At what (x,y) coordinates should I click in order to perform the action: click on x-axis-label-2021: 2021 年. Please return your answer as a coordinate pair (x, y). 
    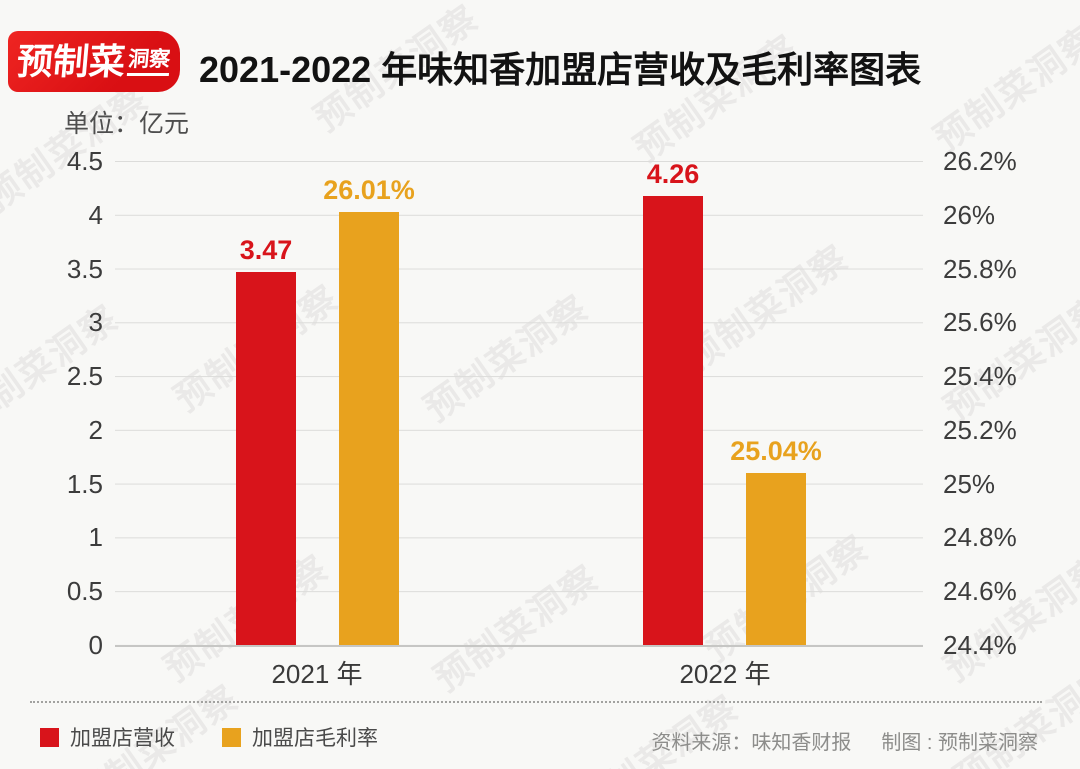
    Looking at the image, I should click on (317, 674).